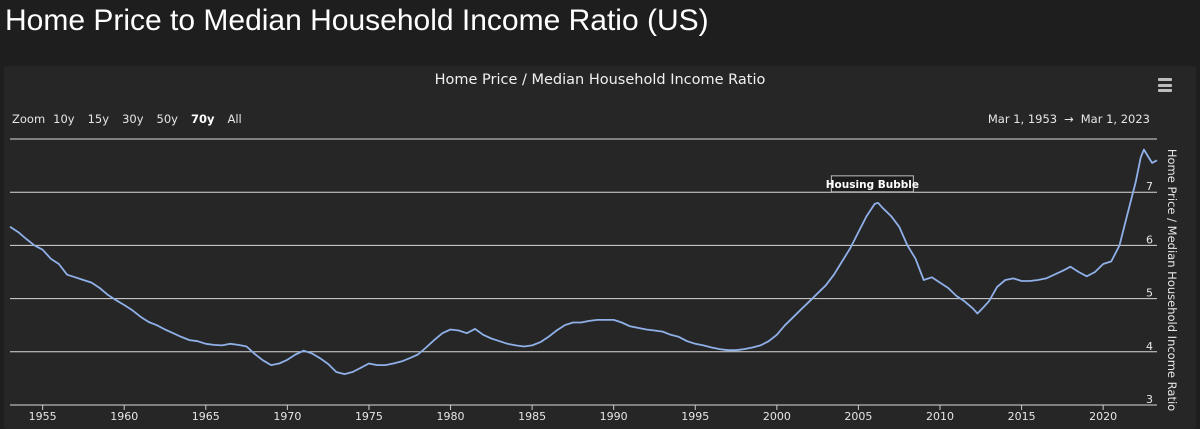 This screenshot has width=1200, height=429. Describe the element at coordinates (695, 416) in the screenshot. I see `x-tick-label-1995: 1995` at that location.